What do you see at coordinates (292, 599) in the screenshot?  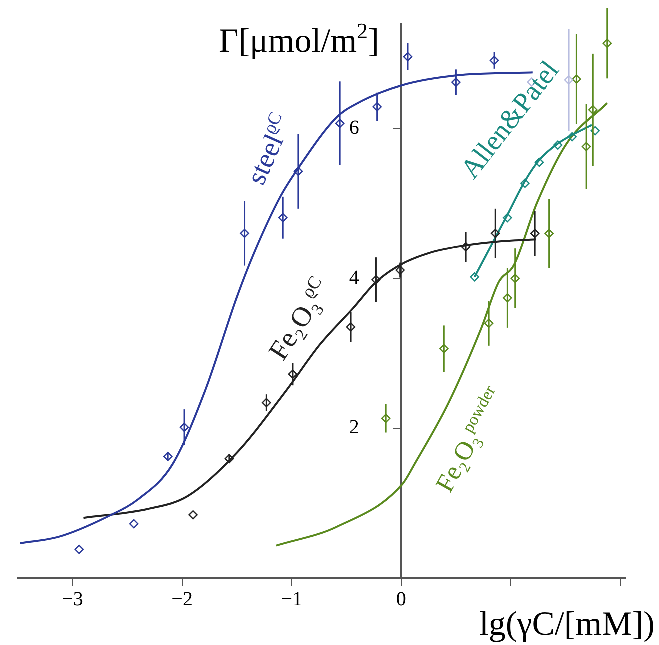 I see `x-tick-label: −1` at bounding box center [292, 599].